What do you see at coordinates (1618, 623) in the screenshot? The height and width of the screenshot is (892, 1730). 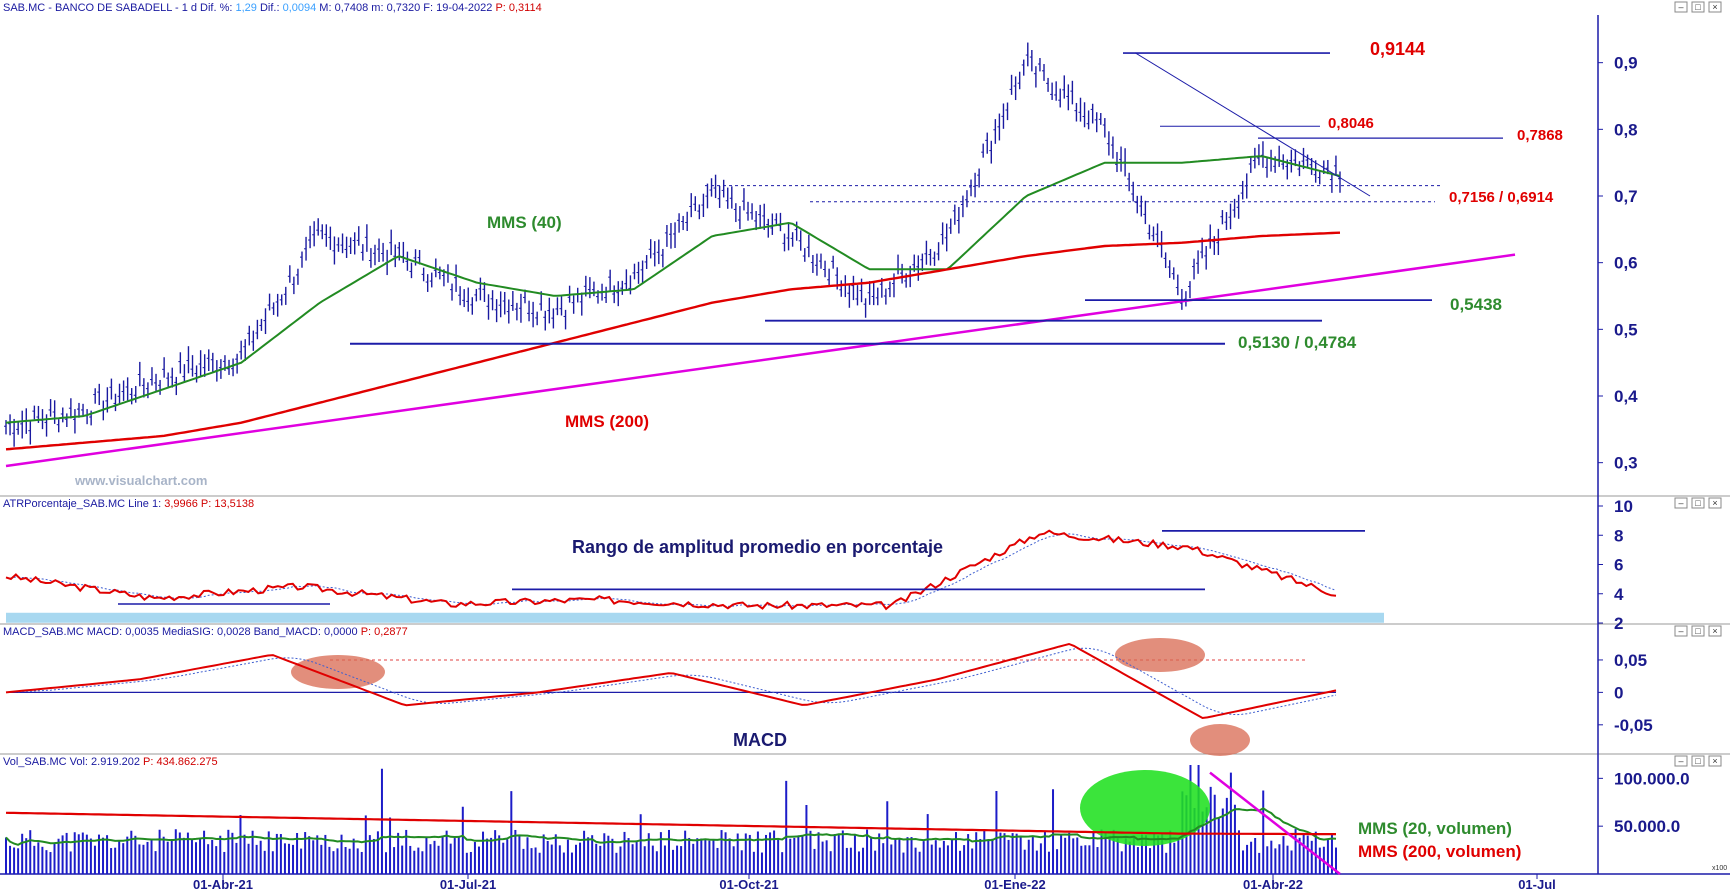 I see `atr-tick-label: 2` at bounding box center [1618, 623].